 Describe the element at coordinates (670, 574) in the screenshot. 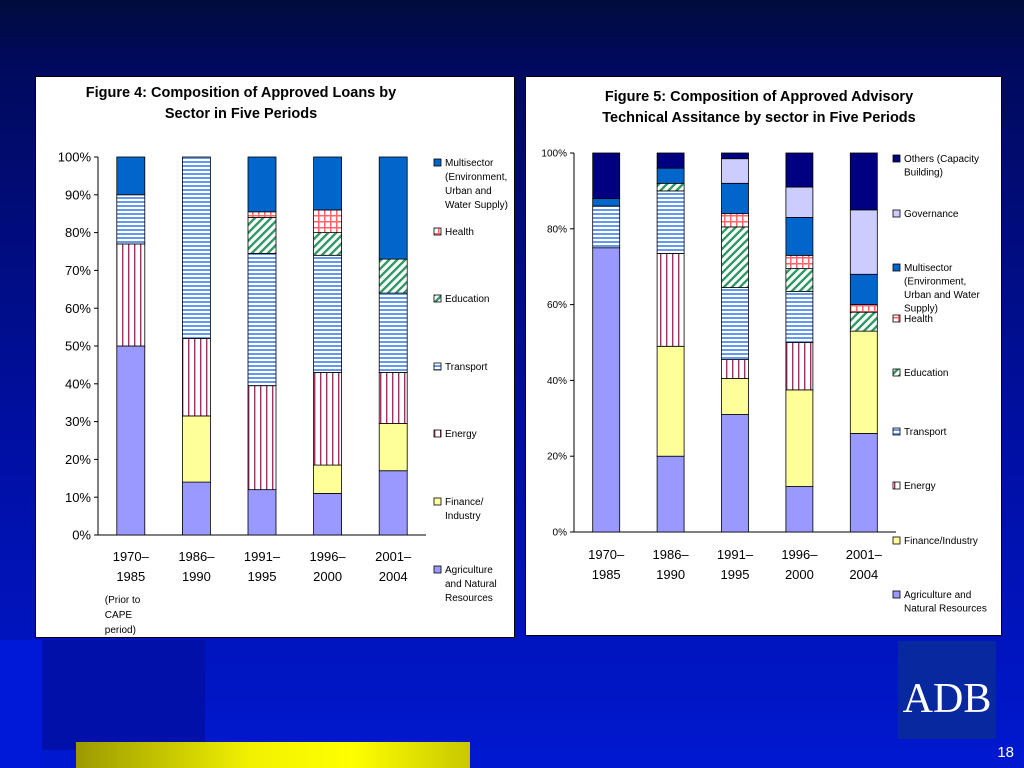

I see `x-tick-label-1986-1990: 1990` at that location.